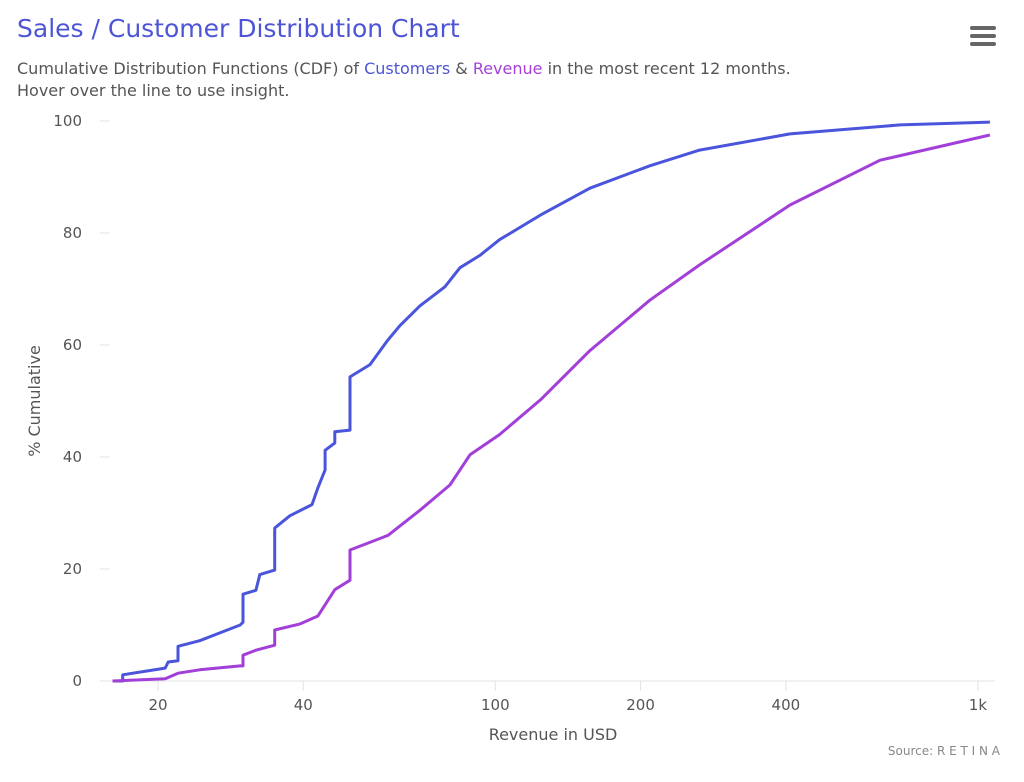 The width and height of the screenshot is (1024, 782). Describe the element at coordinates (72, 457) in the screenshot. I see `y-tick-label: 40` at that location.